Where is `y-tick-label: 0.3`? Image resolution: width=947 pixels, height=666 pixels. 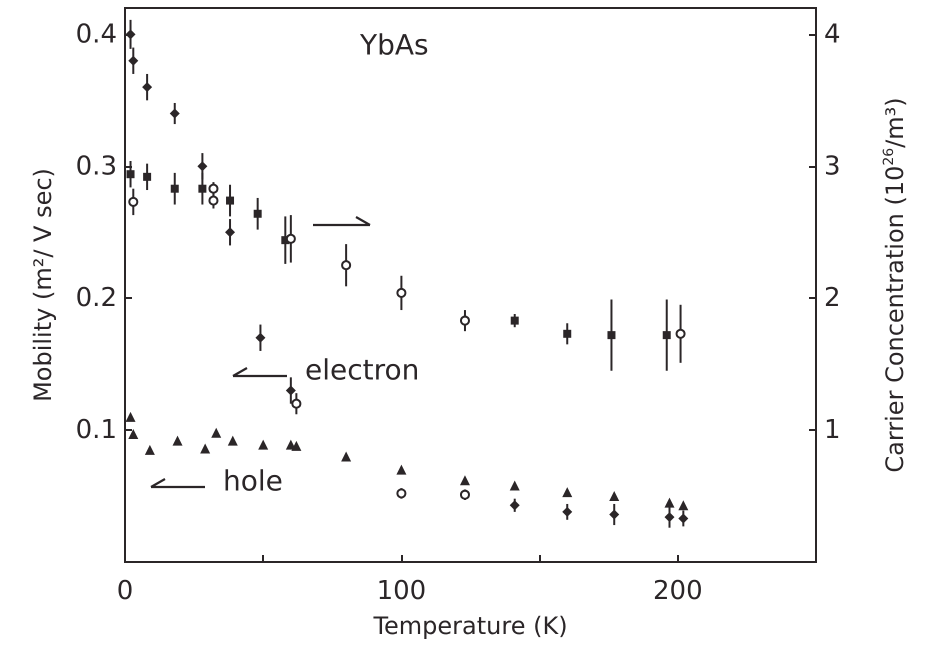 y-tick-label: 0.3 is located at coordinates (96, 166).